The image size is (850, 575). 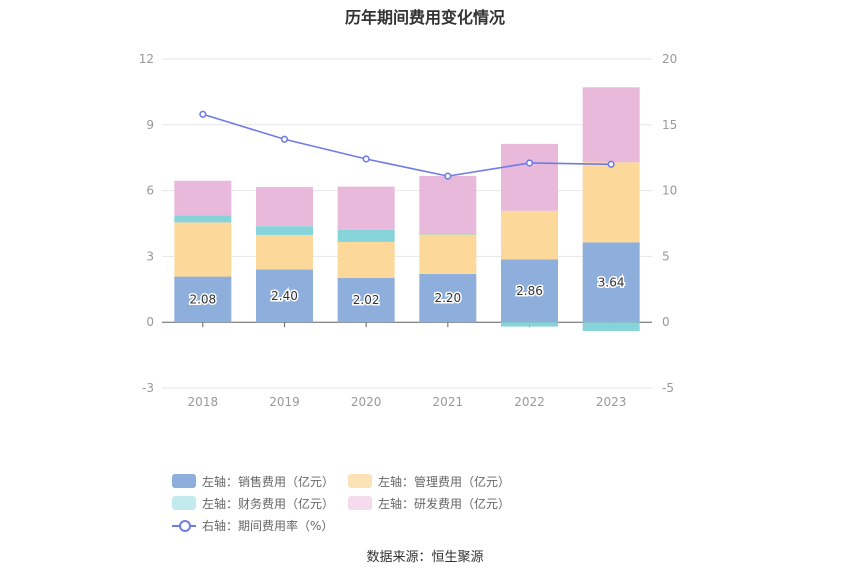 I want to click on left-tick-label: 6, so click(x=150, y=191).